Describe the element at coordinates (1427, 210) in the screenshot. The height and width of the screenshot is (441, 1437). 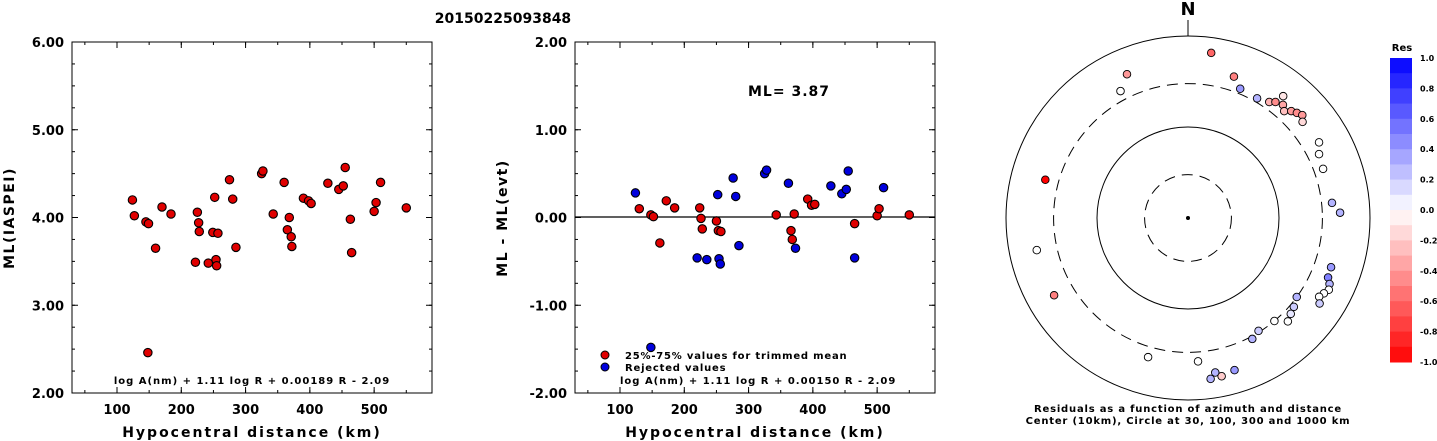
I see `colorbar-label: 0.0` at that location.